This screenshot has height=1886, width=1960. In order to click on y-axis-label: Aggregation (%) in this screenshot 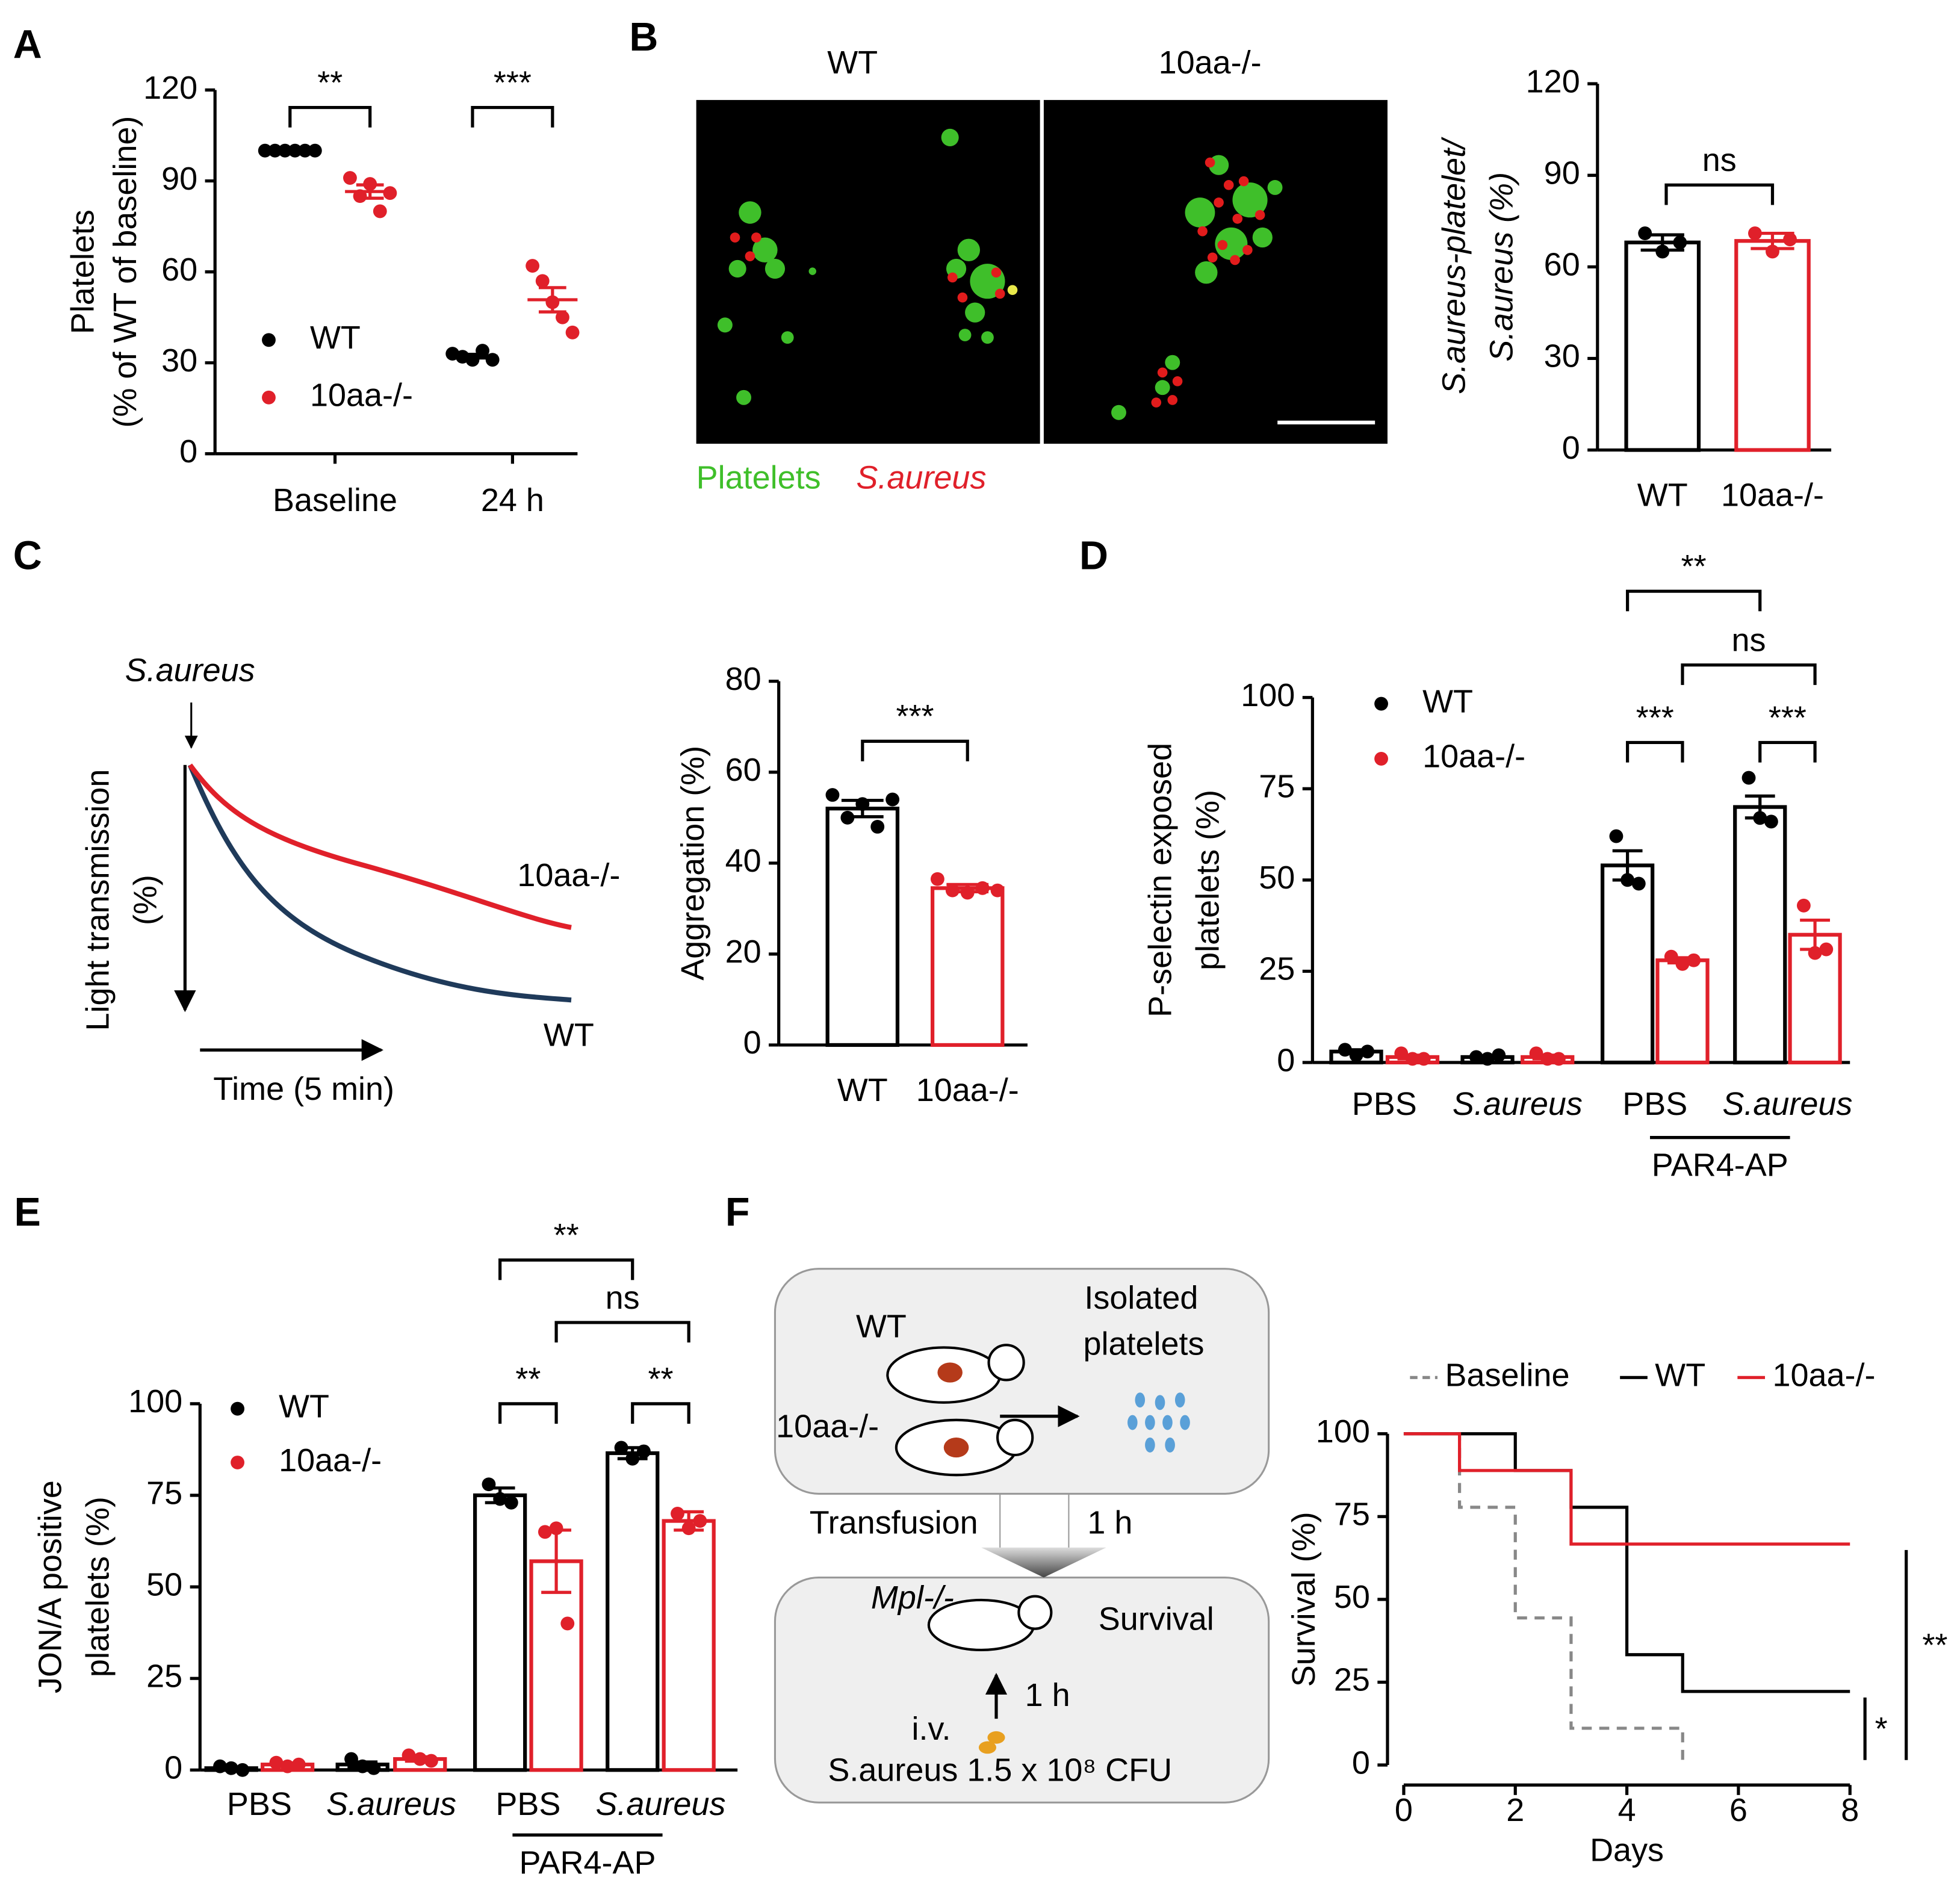, I will do `click(693, 863)`.